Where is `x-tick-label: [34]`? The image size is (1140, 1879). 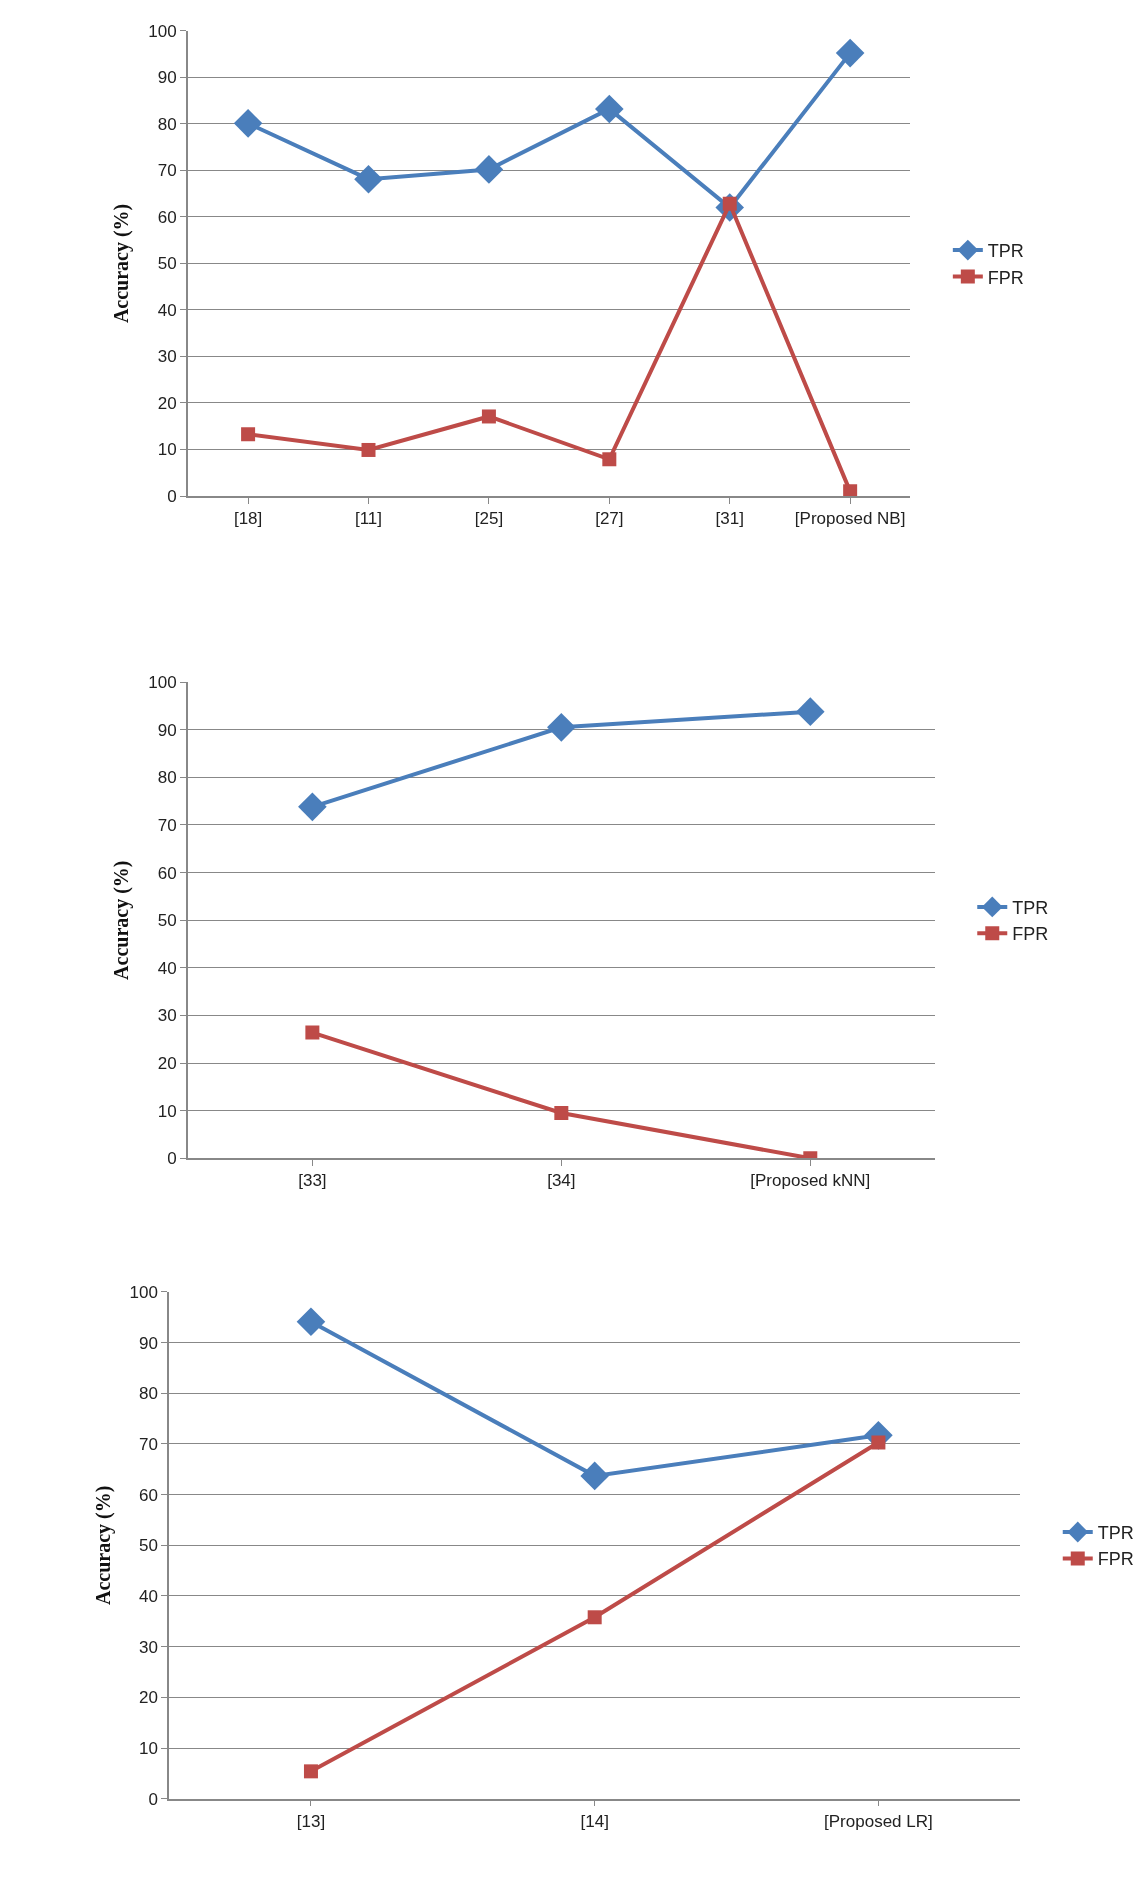 x-tick-label: [34] is located at coordinates (561, 1181).